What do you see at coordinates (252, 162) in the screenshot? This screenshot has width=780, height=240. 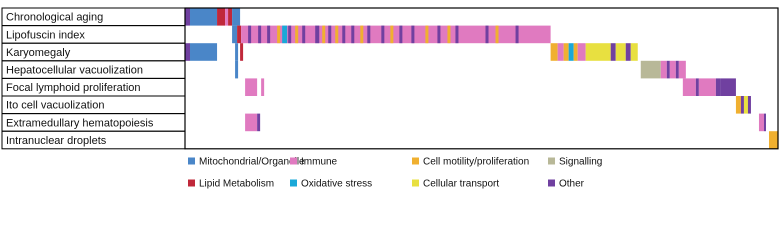 I see `legend-label: Mitochondrial/Organelle` at bounding box center [252, 162].